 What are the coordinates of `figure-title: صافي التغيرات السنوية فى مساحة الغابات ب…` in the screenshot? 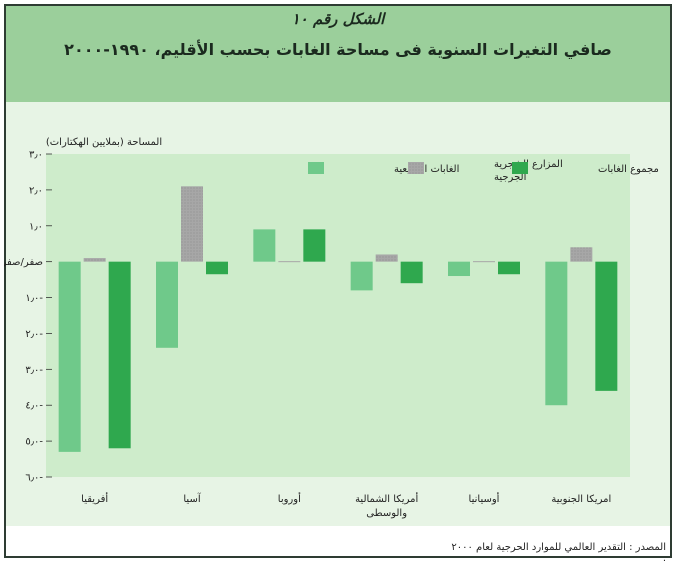 It's located at (338, 49).